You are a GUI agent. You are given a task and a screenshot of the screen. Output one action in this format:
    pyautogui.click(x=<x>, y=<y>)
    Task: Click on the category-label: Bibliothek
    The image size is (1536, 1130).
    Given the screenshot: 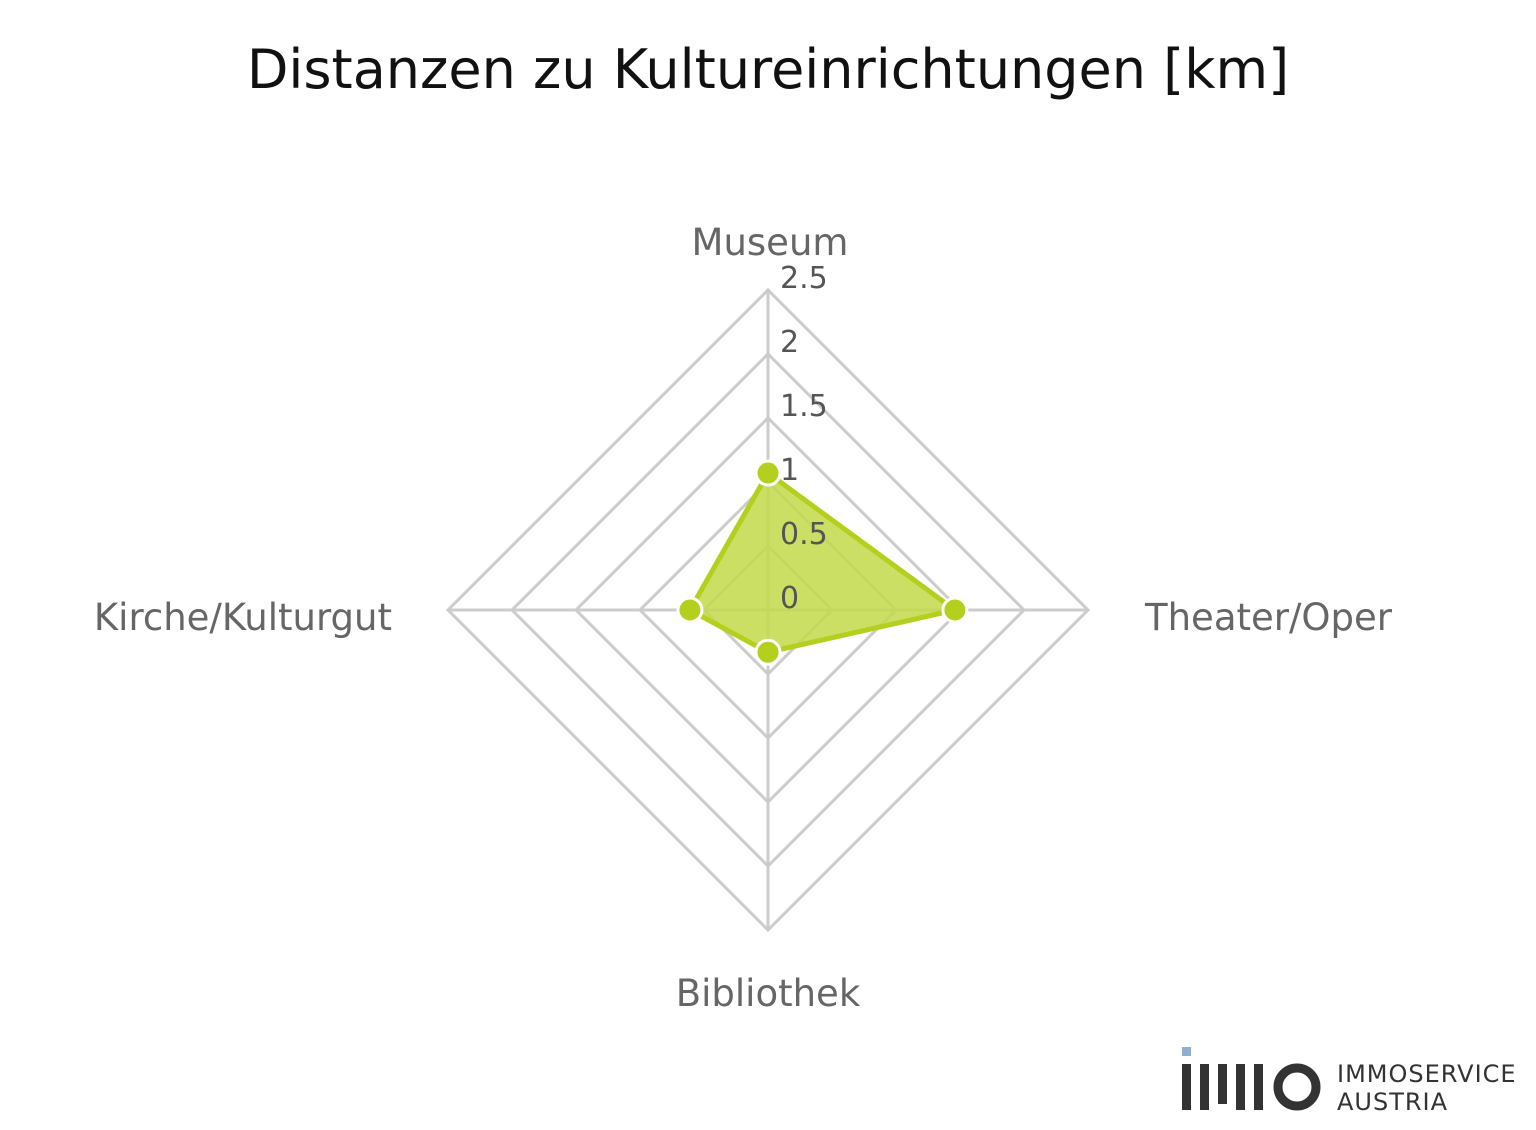 What is the action you would take?
    pyautogui.click(x=768, y=993)
    